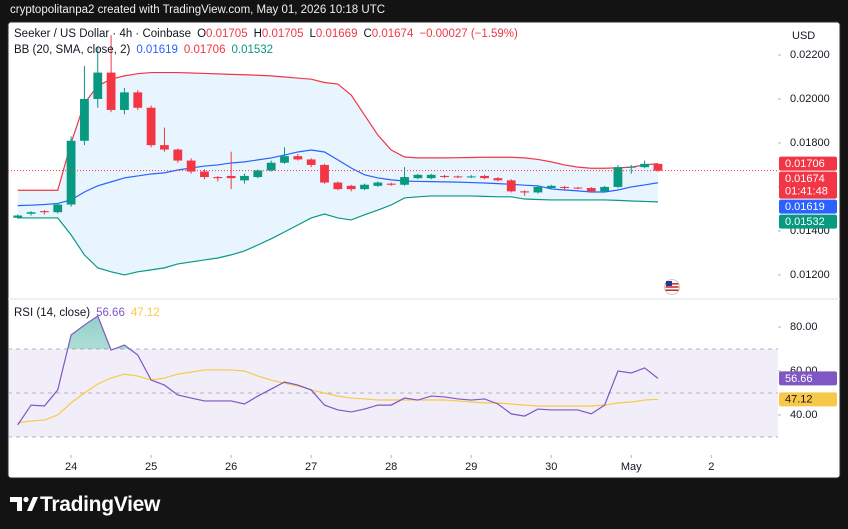 Image resolution: width=848 pixels, height=529 pixels. I want to click on y-tick-label: 0.01200, so click(810, 275).